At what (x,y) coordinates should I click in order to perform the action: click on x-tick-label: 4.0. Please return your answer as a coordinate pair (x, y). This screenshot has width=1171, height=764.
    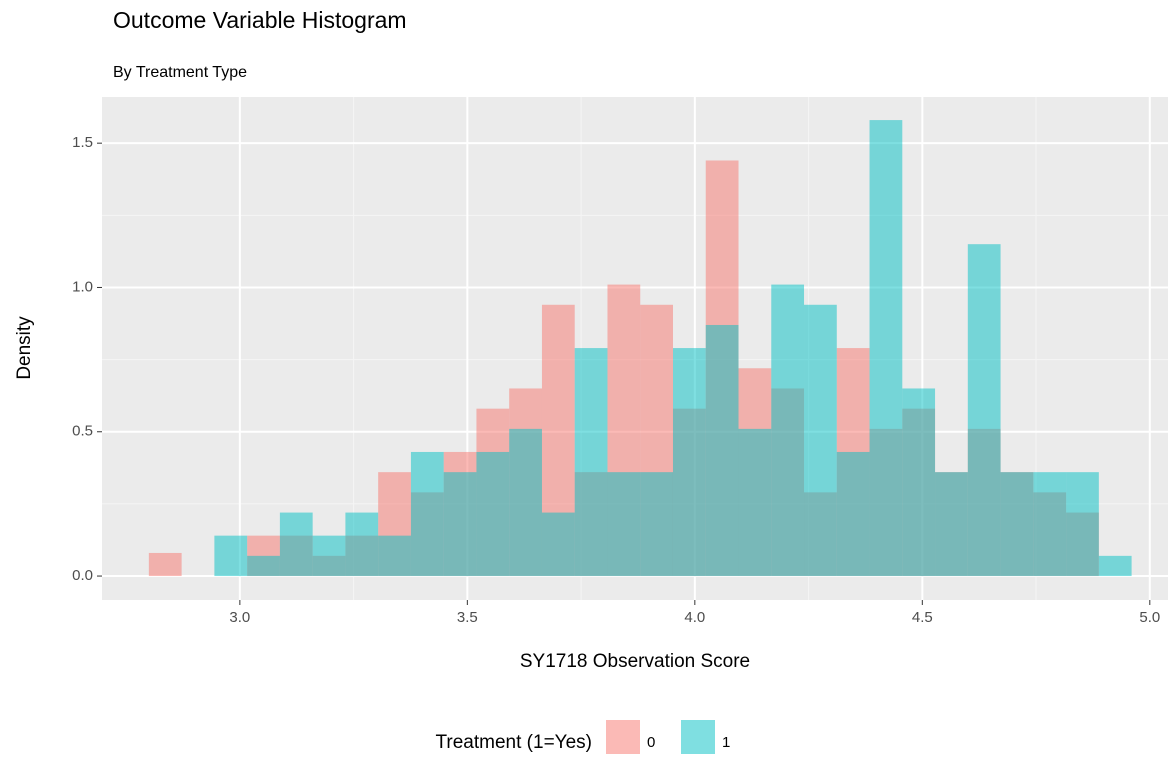
    Looking at the image, I should click on (694, 617).